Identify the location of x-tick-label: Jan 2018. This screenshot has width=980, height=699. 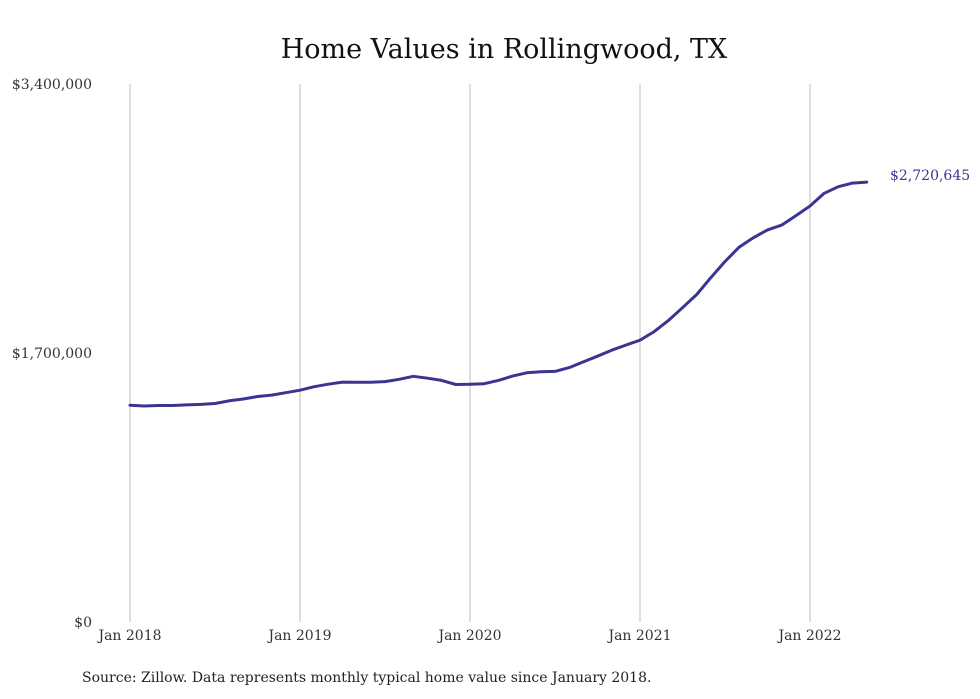
(128, 636).